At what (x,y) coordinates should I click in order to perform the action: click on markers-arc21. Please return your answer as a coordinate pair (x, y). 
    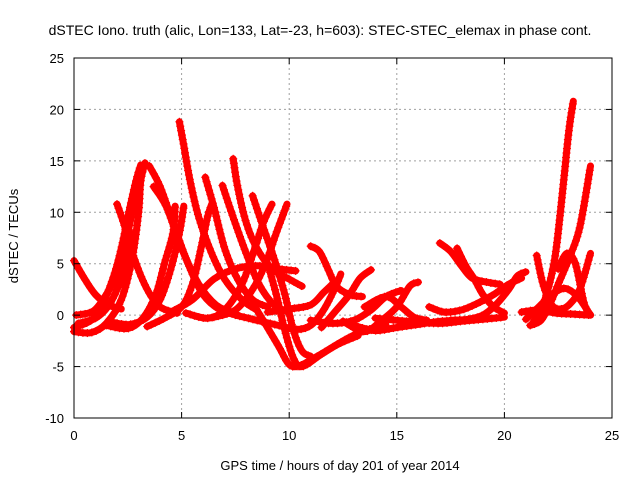
    Looking at the image, I should click on (307, 338).